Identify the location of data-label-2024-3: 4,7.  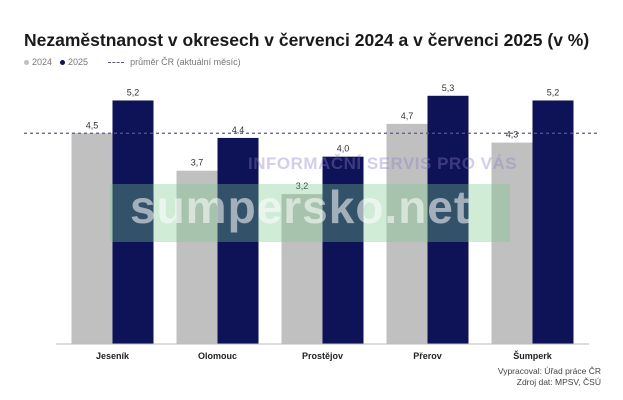
(407, 116).